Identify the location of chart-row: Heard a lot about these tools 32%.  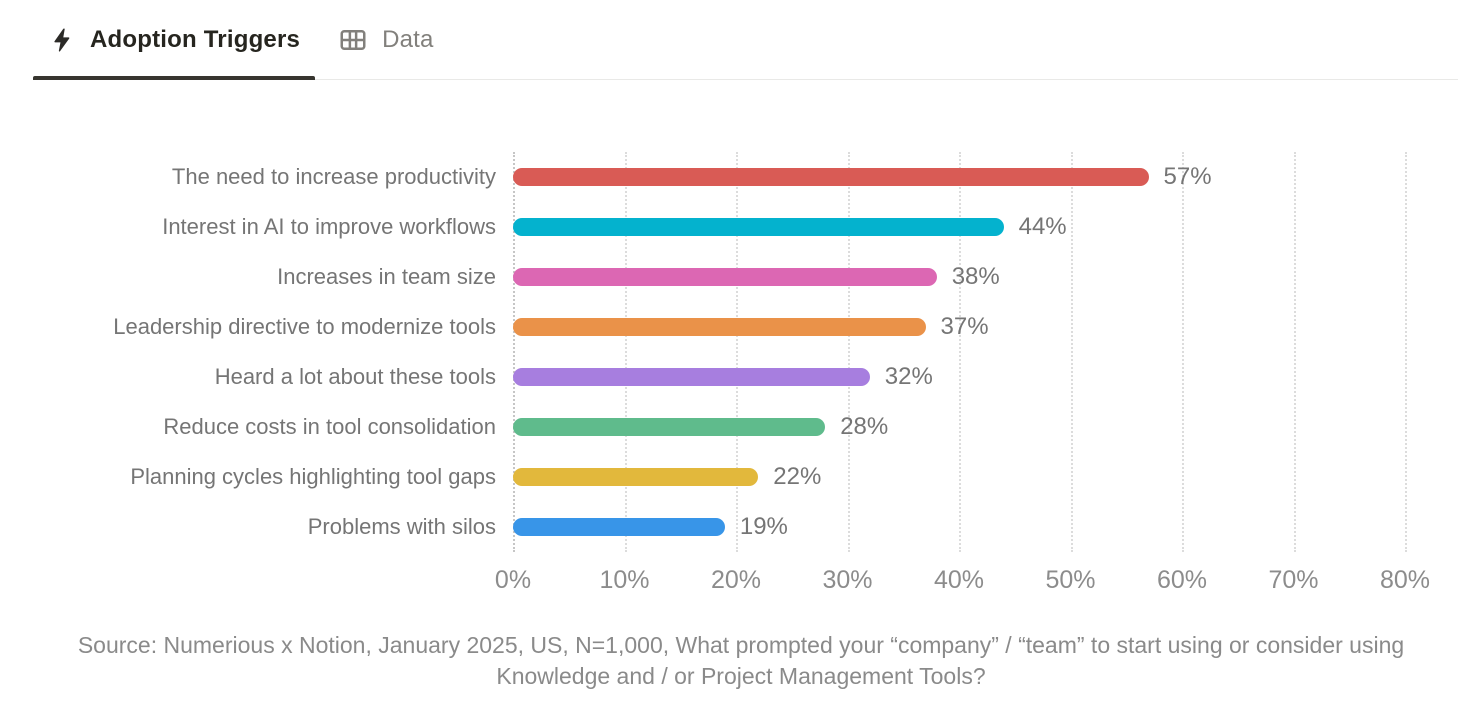
(741, 377).